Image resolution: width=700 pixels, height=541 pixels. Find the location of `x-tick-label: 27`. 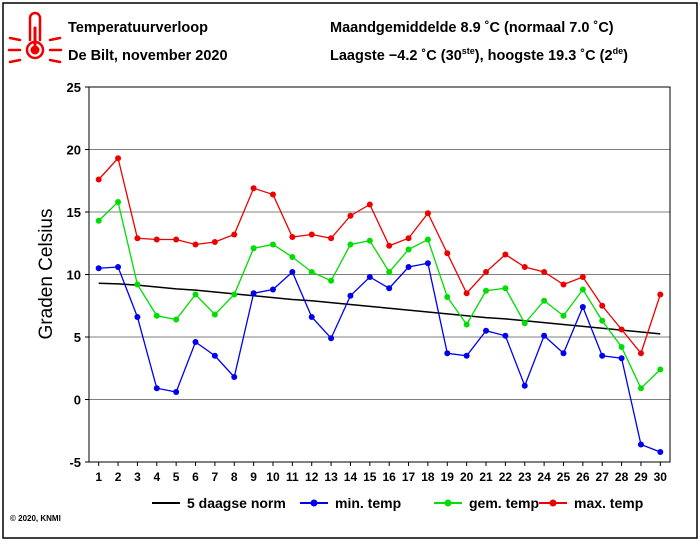

x-tick-label: 27 is located at coordinates (603, 477).